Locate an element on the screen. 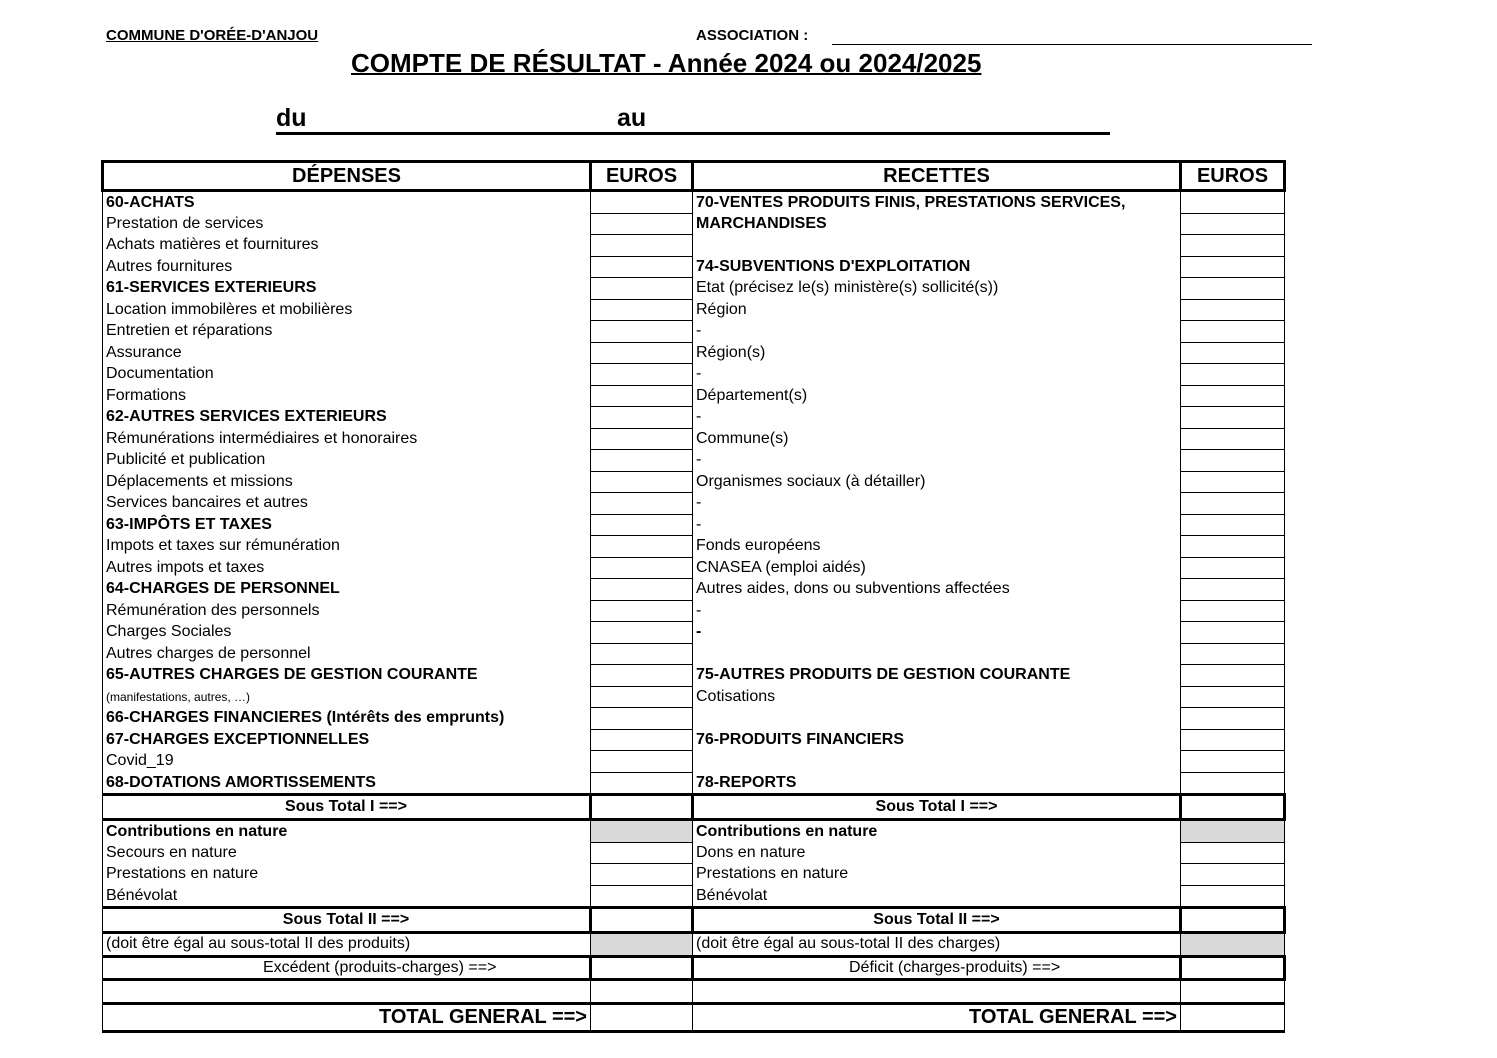  equality-note-right-amount is located at coordinates (1232, 944).